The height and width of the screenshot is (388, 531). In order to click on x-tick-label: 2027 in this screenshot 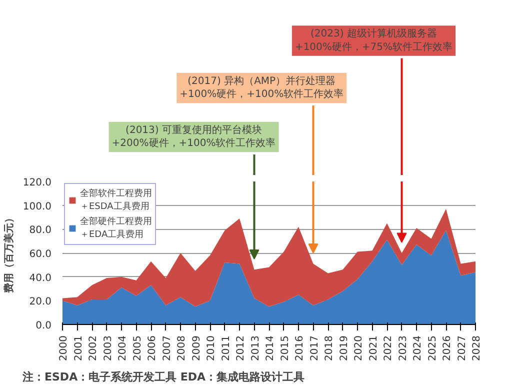, I will do `click(462, 348)`.